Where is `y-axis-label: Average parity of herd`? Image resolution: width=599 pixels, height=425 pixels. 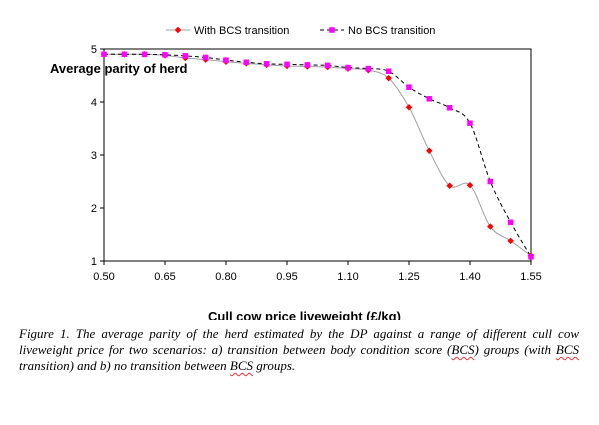
y-axis-label: Average parity of herd is located at coordinates (119, 68).